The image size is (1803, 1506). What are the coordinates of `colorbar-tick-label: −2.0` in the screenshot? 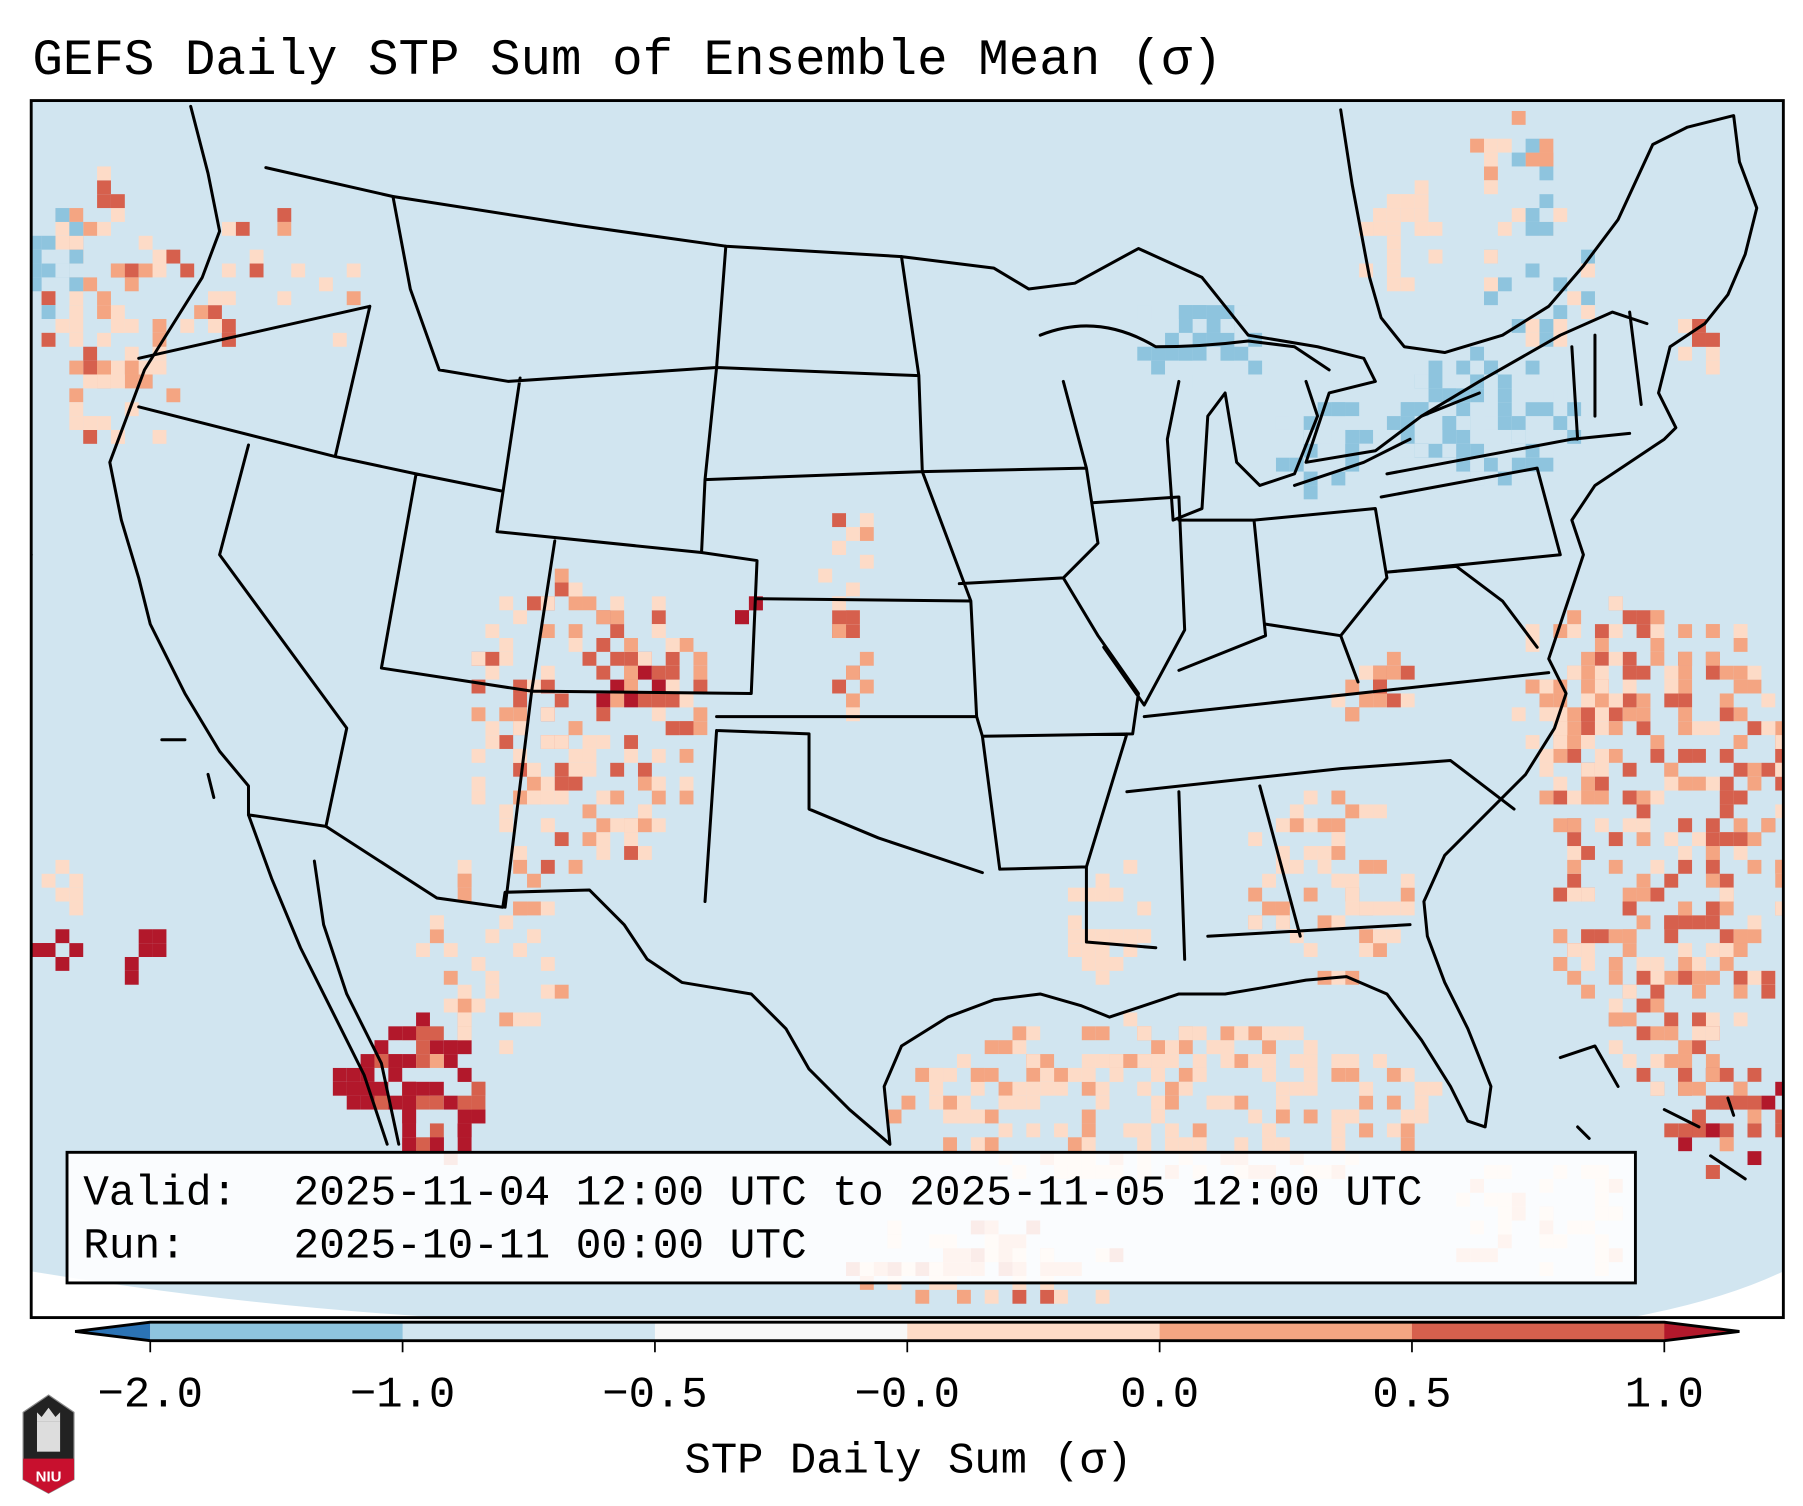 It's located at (150, 1396).